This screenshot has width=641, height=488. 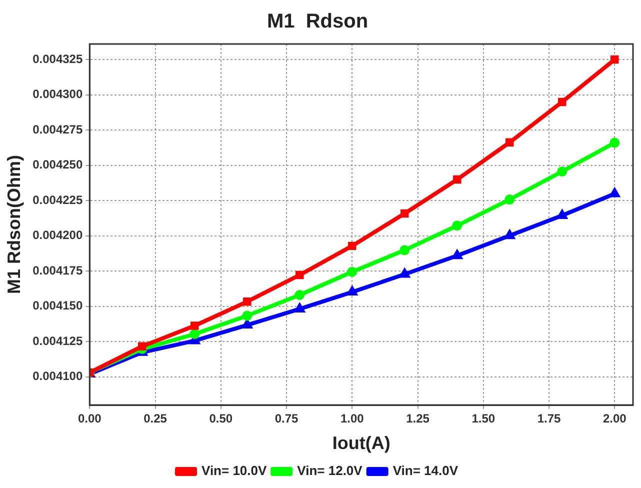 I want to click on y-tick-label: 0.004125, so click(x=57, y=341).